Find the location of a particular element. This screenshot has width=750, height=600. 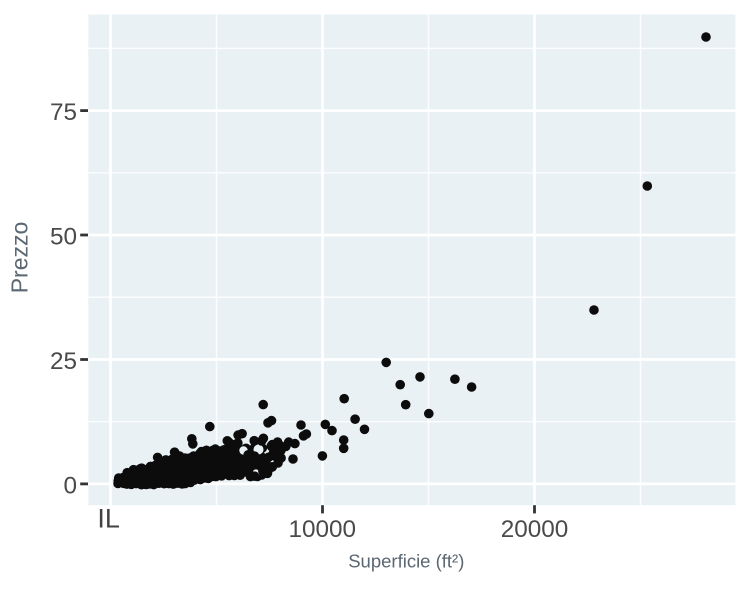

svg-text: 25 is located at coordinates (63, 361).